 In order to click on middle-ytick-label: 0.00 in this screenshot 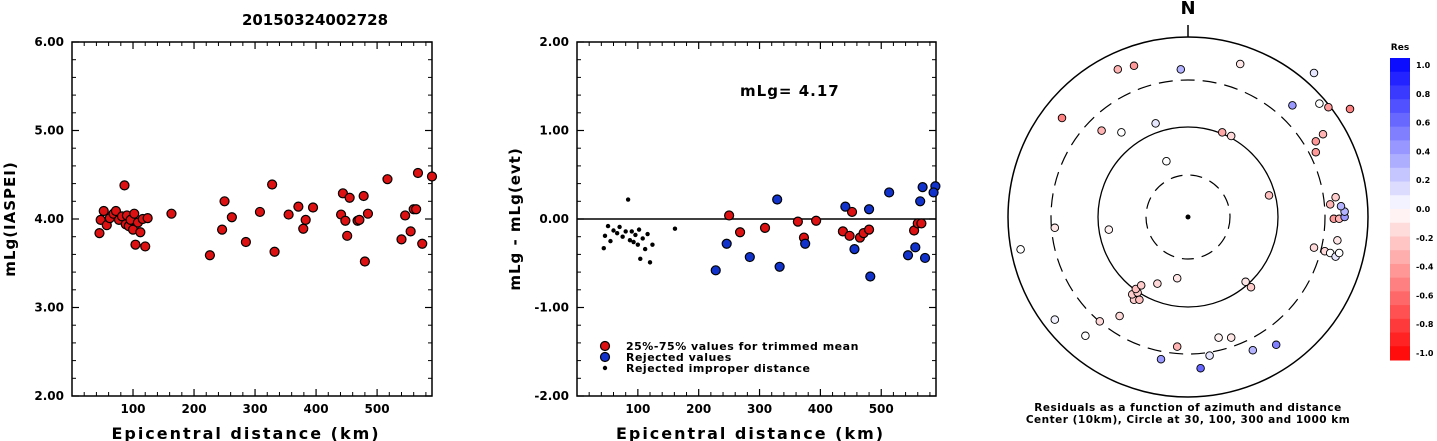, I will do `click(554, 219)`.